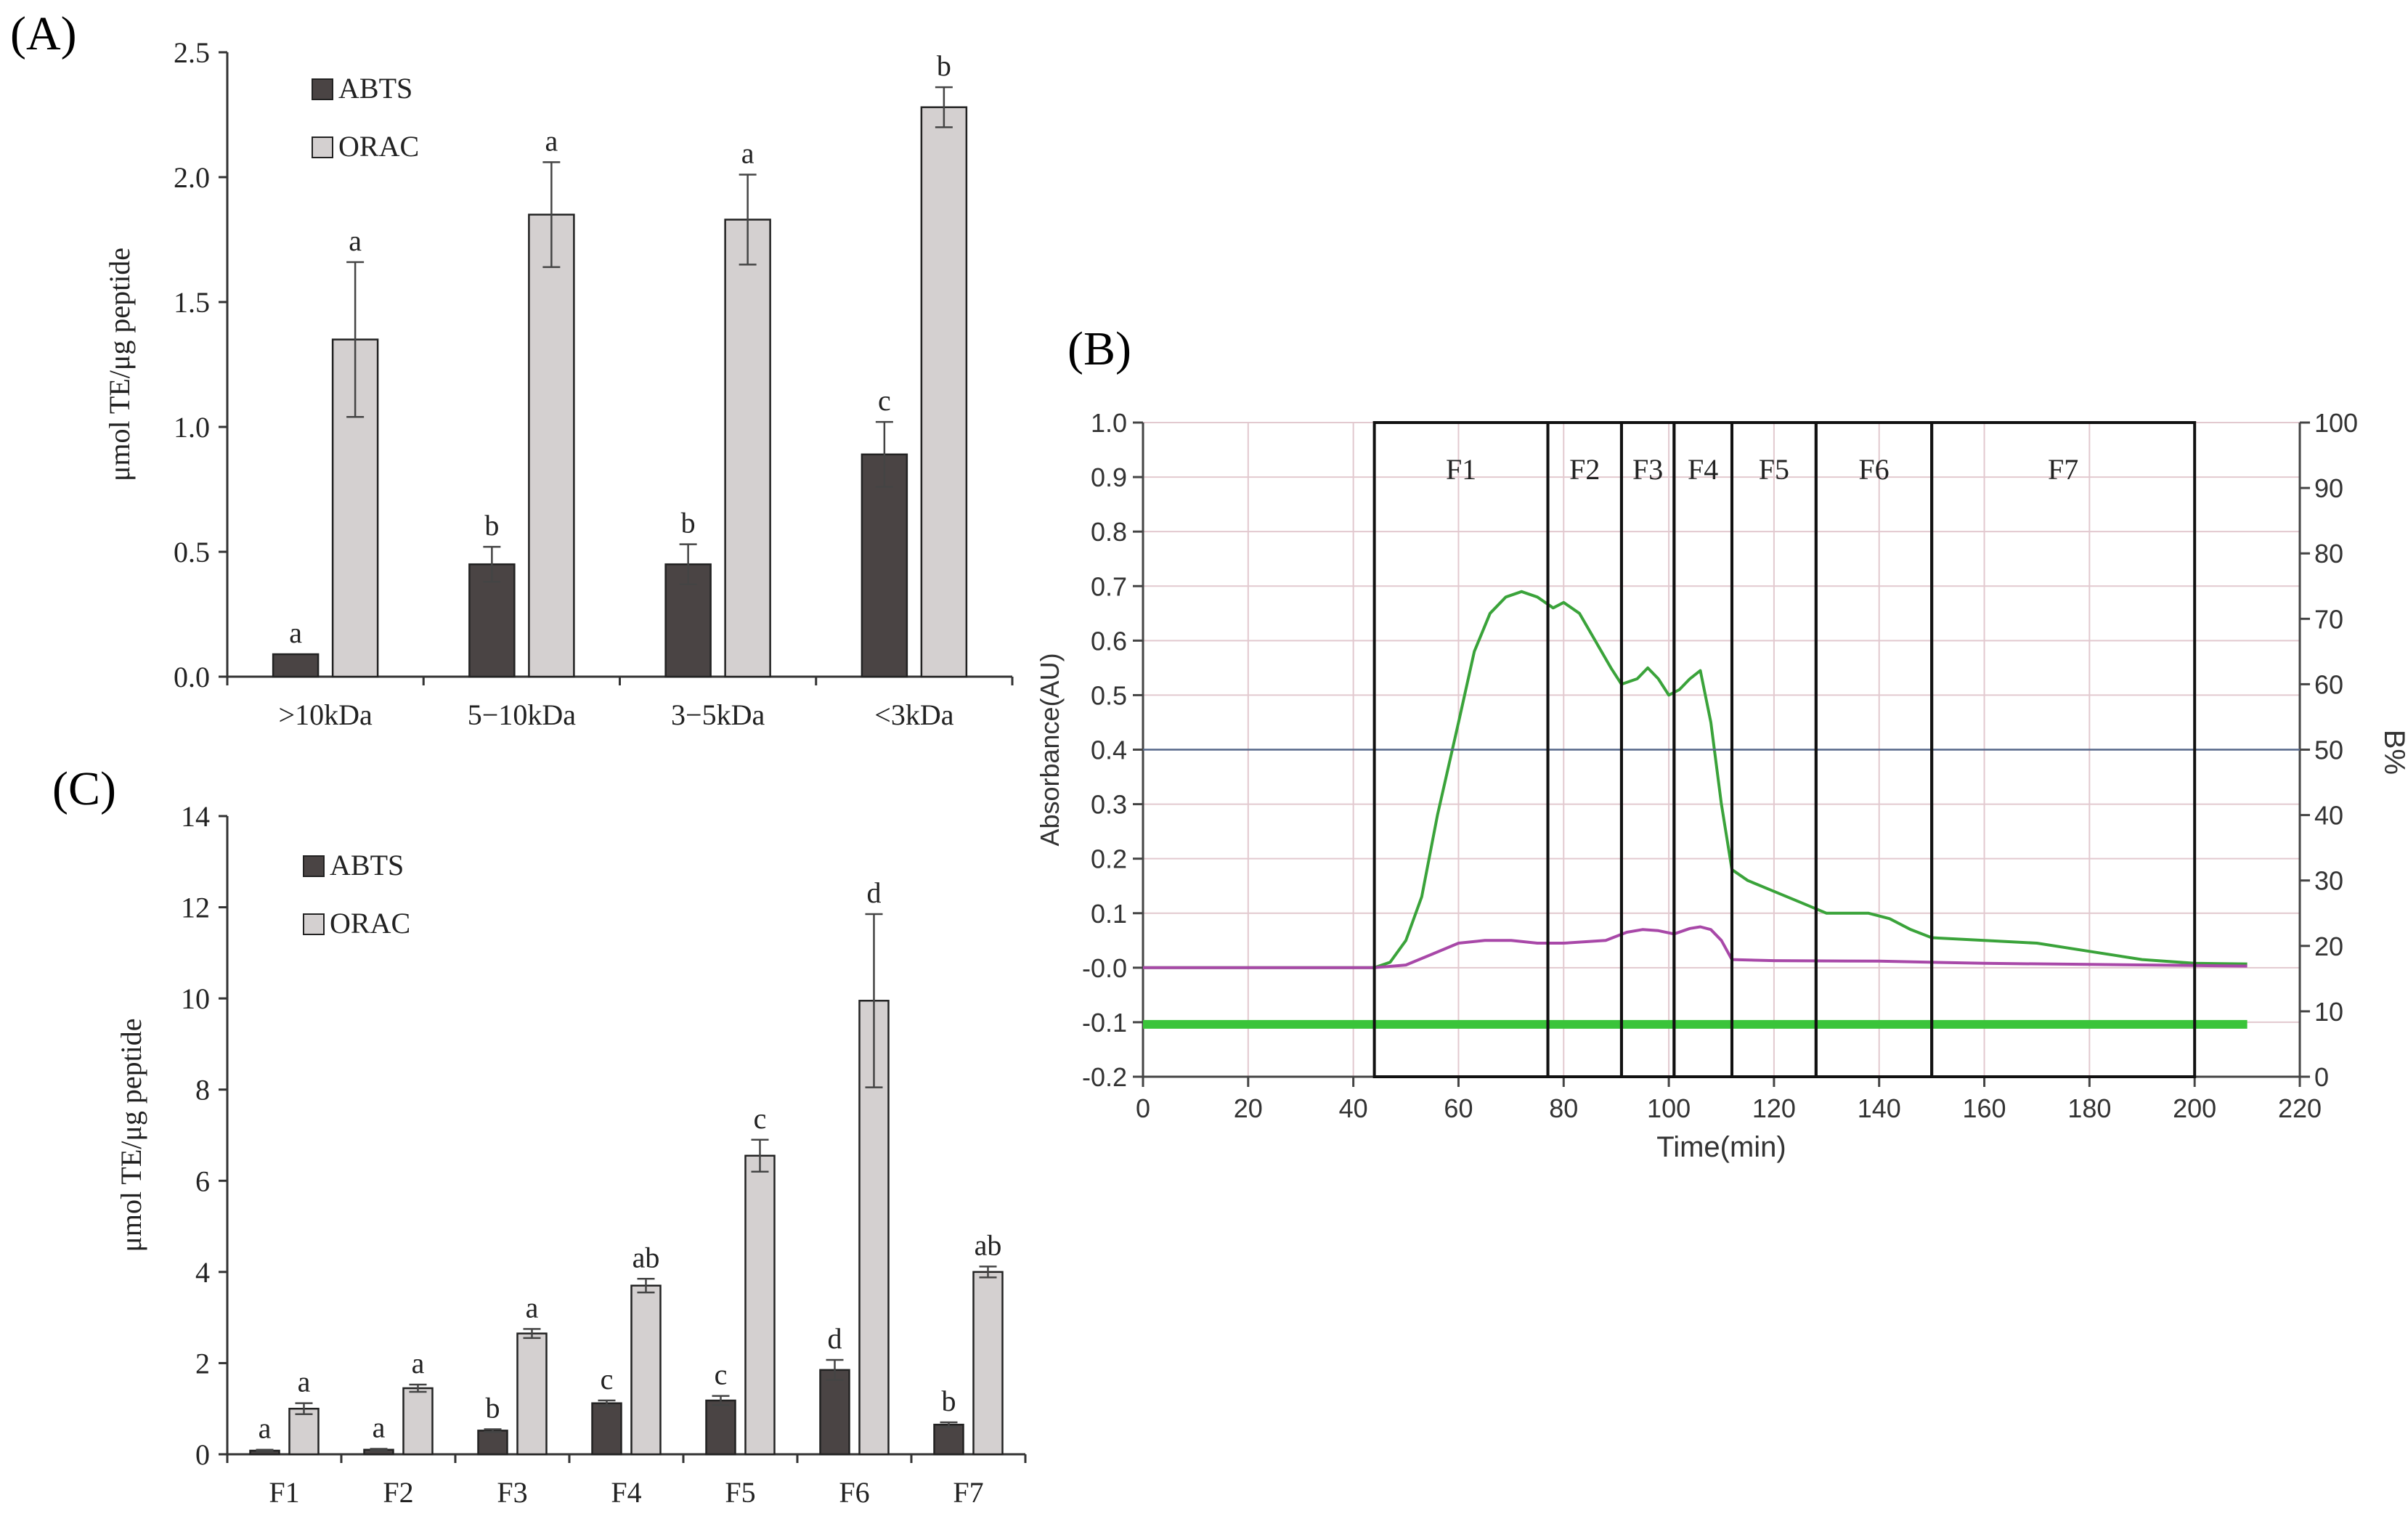 The width and height of the screenshot is (2408, 1516). I want to click on fraction-label: F5, so click(1774, 470).